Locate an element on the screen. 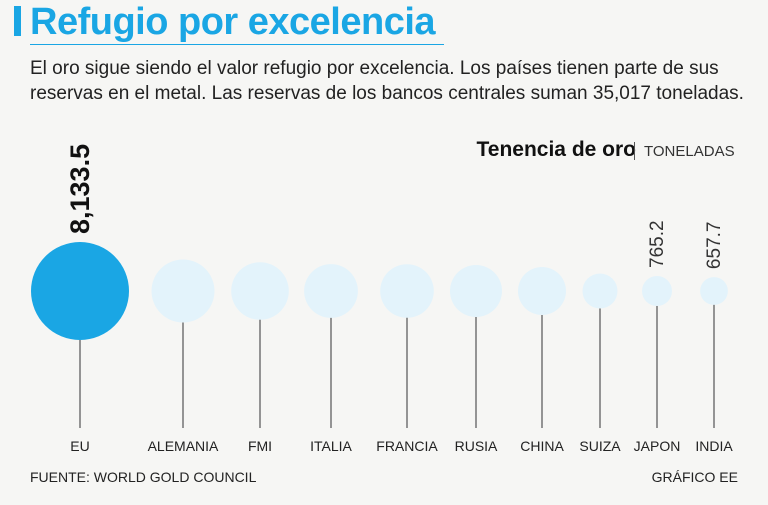 The image size is (768, 505). category-label-fmi: FMI is located at coordinates (260, 446).